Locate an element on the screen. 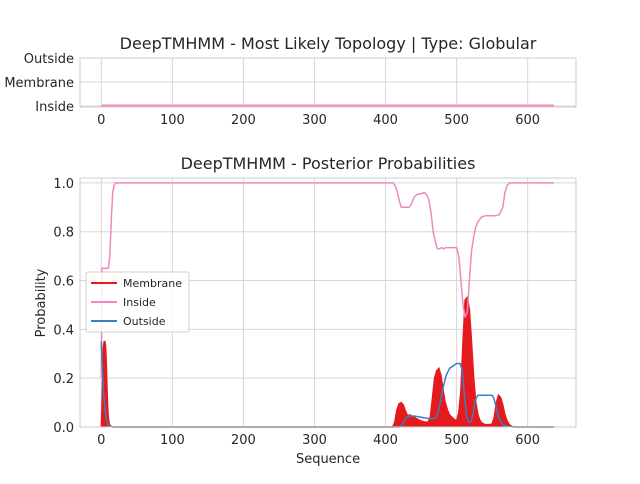  probability-y-tick: 0.4 is located at coordinates (63, 330).